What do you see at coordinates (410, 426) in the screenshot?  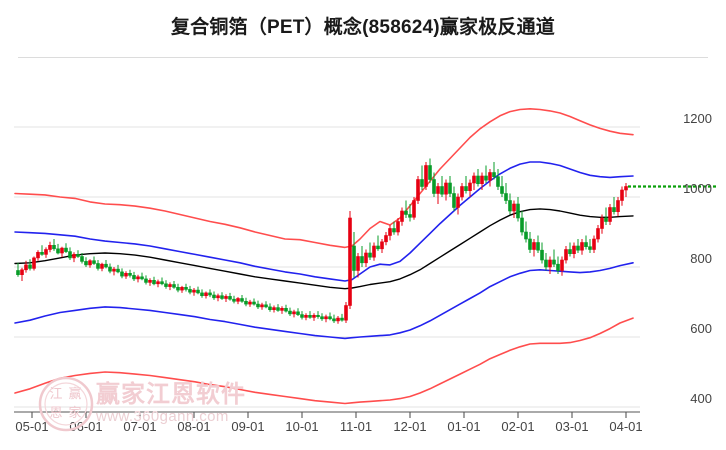 I see `x-axis-tick-label: 12-01` at bounding box center [410, 426].